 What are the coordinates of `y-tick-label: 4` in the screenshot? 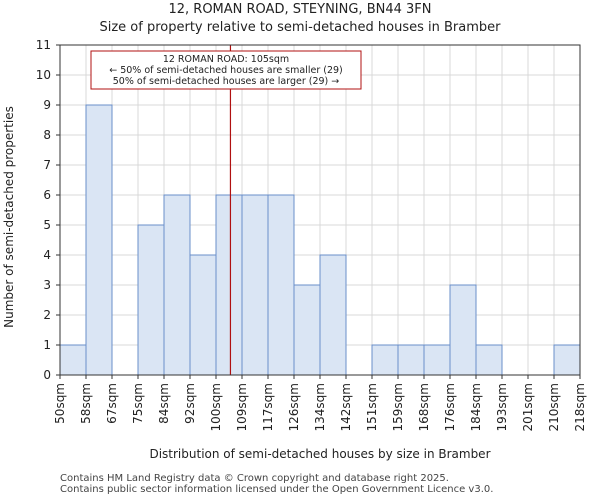 It's located at (47, 255).